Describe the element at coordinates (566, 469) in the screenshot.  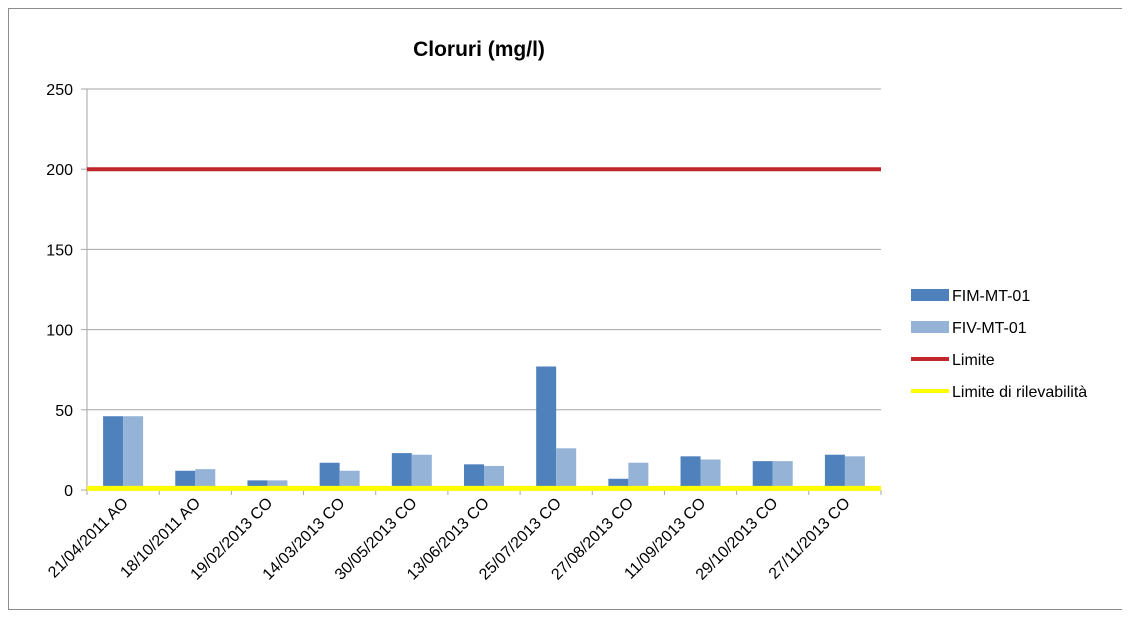
I see `bar-FIV-MT-01-25/07/2013 CO` at that location.